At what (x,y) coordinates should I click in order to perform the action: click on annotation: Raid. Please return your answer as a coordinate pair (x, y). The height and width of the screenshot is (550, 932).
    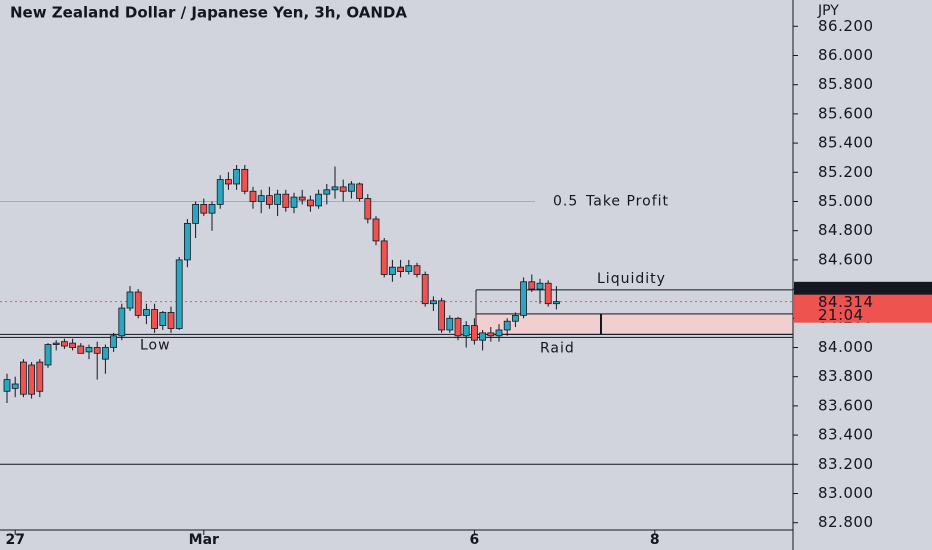
    Looking at the image, I should click on (557, 348).